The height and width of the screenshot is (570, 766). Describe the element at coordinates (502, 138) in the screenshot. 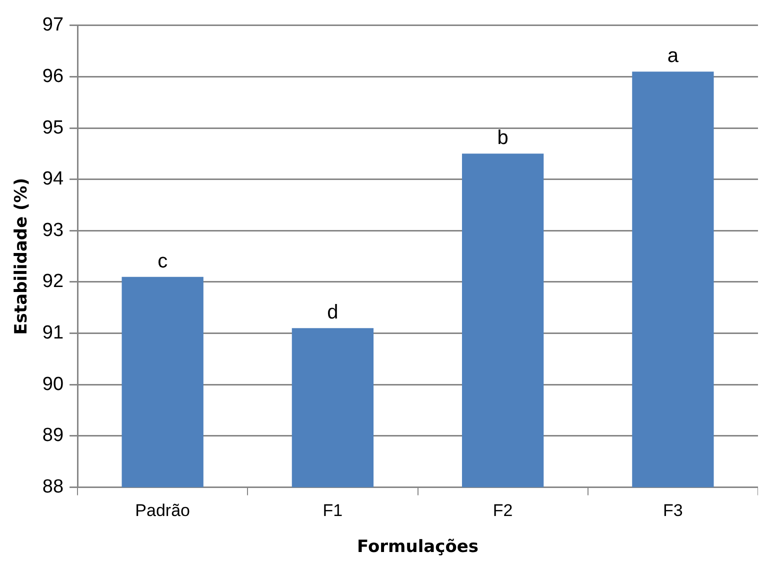

I see `annotation: b` at that location.